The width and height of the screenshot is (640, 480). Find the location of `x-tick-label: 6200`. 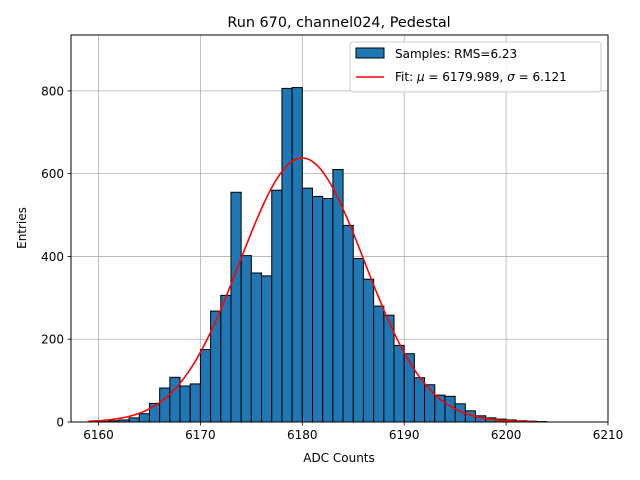

x-tick-label: 6200 is located at coordinates (506, 435).